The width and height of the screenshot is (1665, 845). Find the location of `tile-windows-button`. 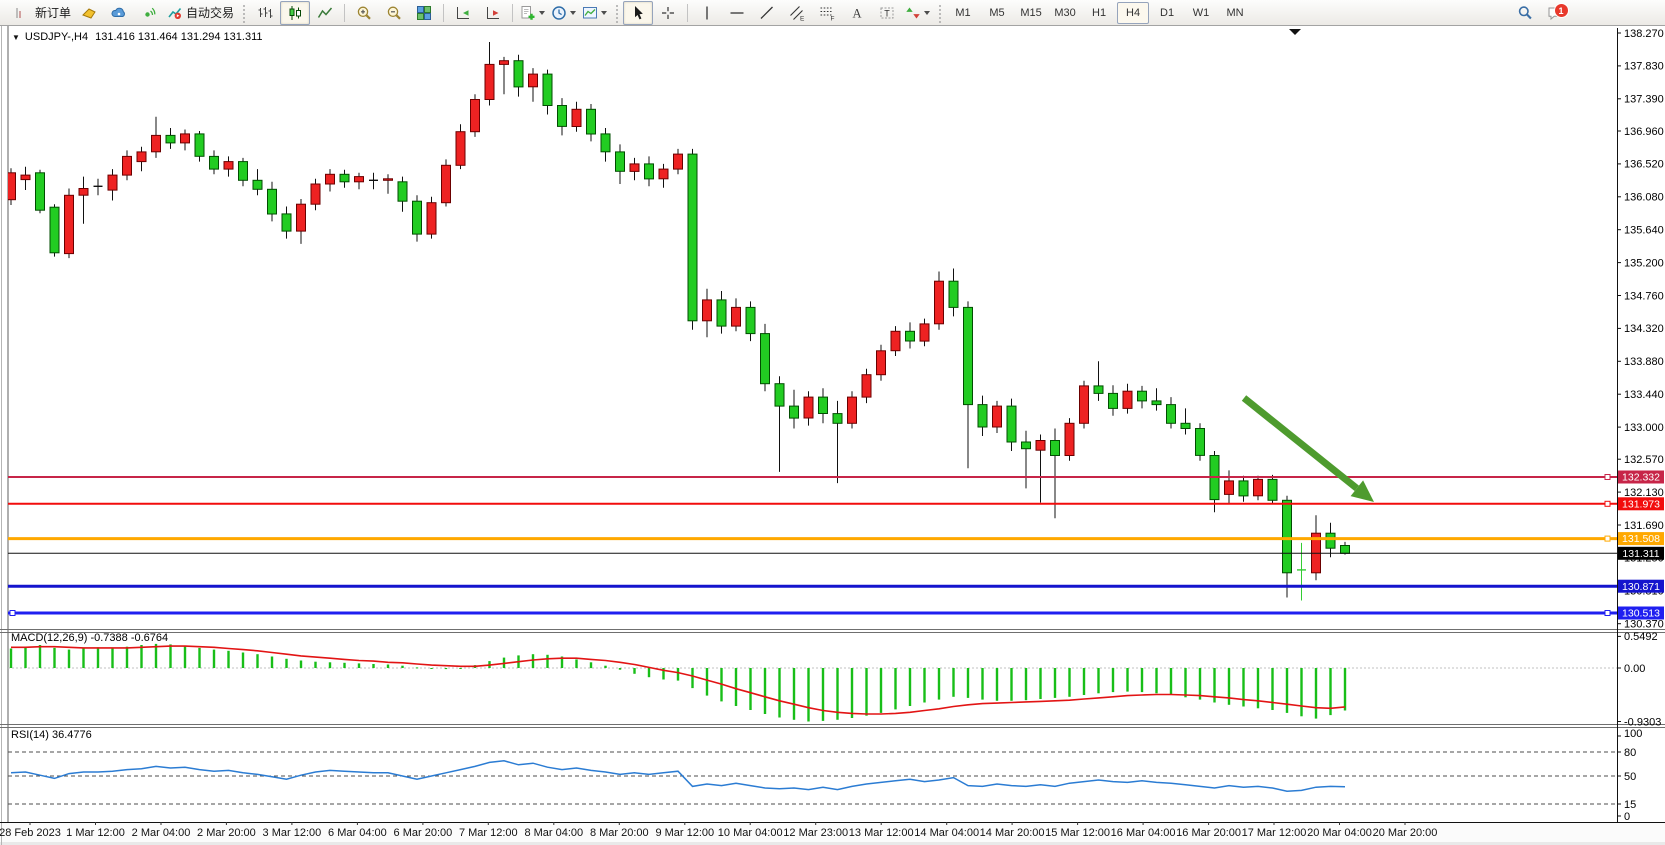

tile-windows-button is located at coordinates (424, 13).